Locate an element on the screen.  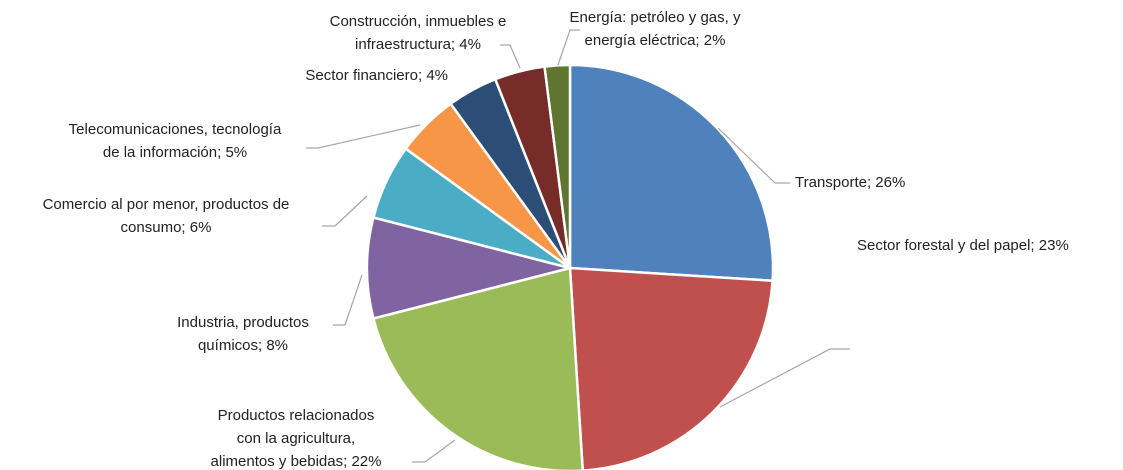
data-label: Telecomunicaciones, tecnología is located at coordinates (175, 129).